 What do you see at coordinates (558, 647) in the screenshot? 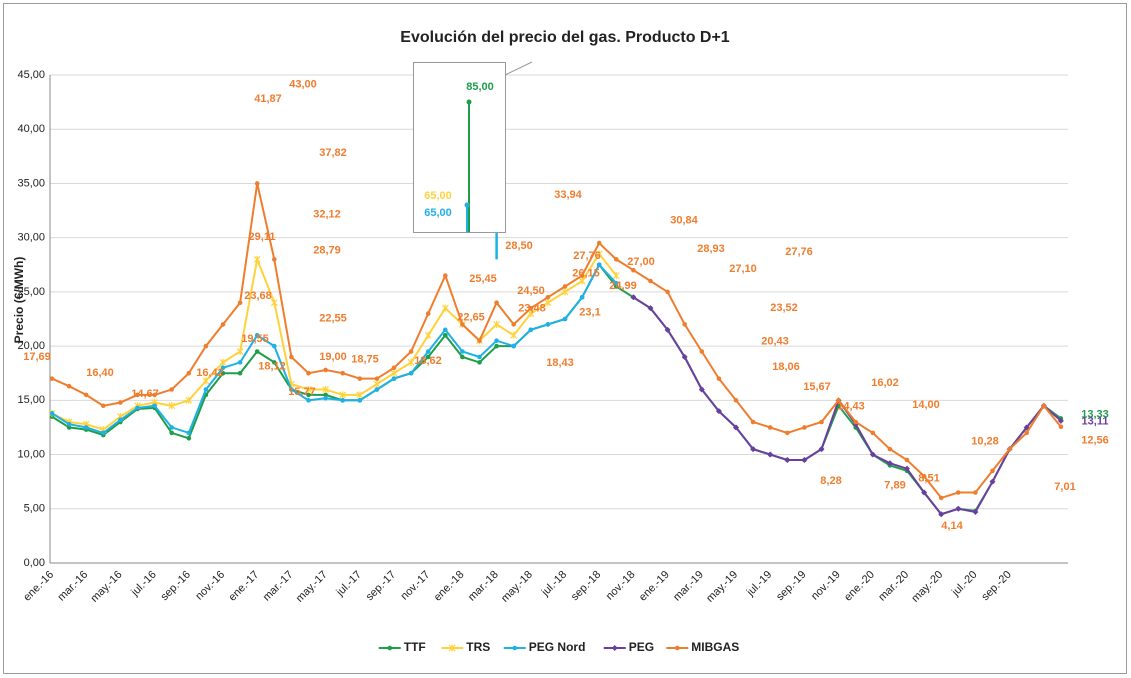
I see `legend: TTF TRS PEG Nord PEG MIBGAS` at bounding box center [558, 647].